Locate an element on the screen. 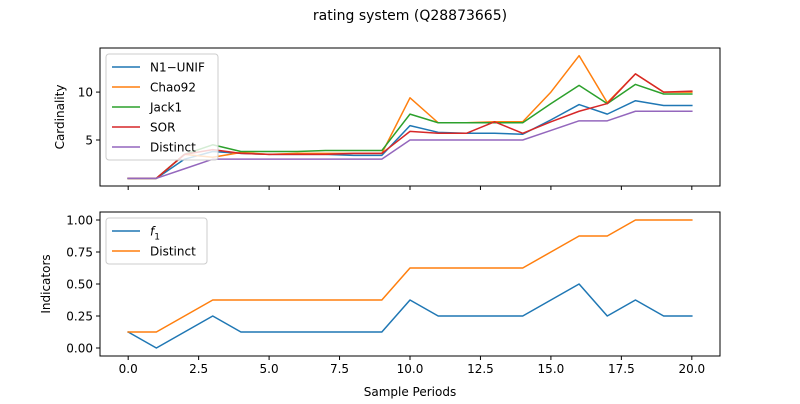  x-tick-label: 7.5 is located at coordinates (339, 369).